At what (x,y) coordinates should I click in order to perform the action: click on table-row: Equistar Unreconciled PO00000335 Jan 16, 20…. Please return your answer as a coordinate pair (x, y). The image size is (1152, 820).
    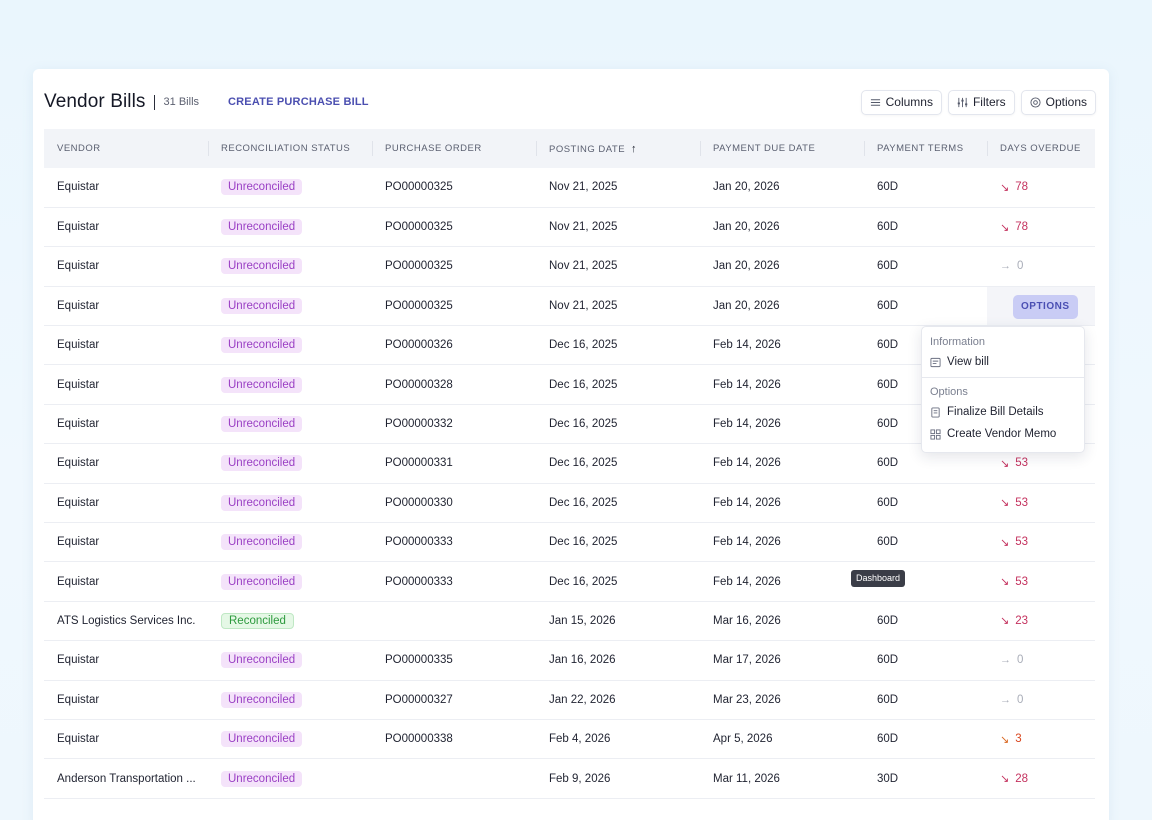
    Looking at the image, I should click on (569, 661).